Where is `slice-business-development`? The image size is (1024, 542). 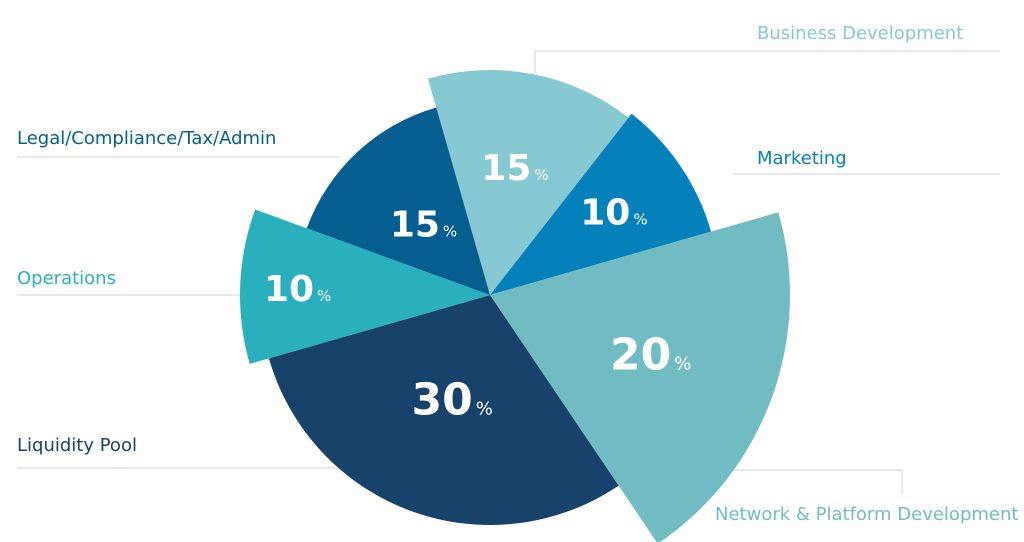
slice-business-development is located at coordinates (528, 182).